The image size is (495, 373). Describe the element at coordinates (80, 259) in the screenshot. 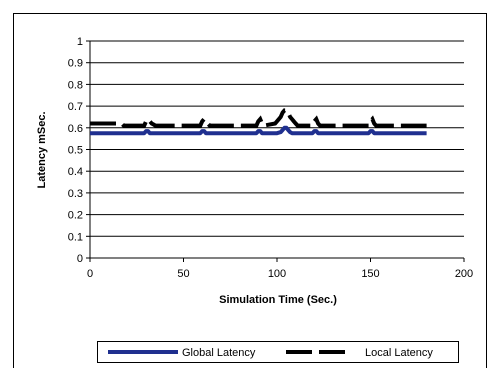

I see `y-tick-label-0: 0` at that location.